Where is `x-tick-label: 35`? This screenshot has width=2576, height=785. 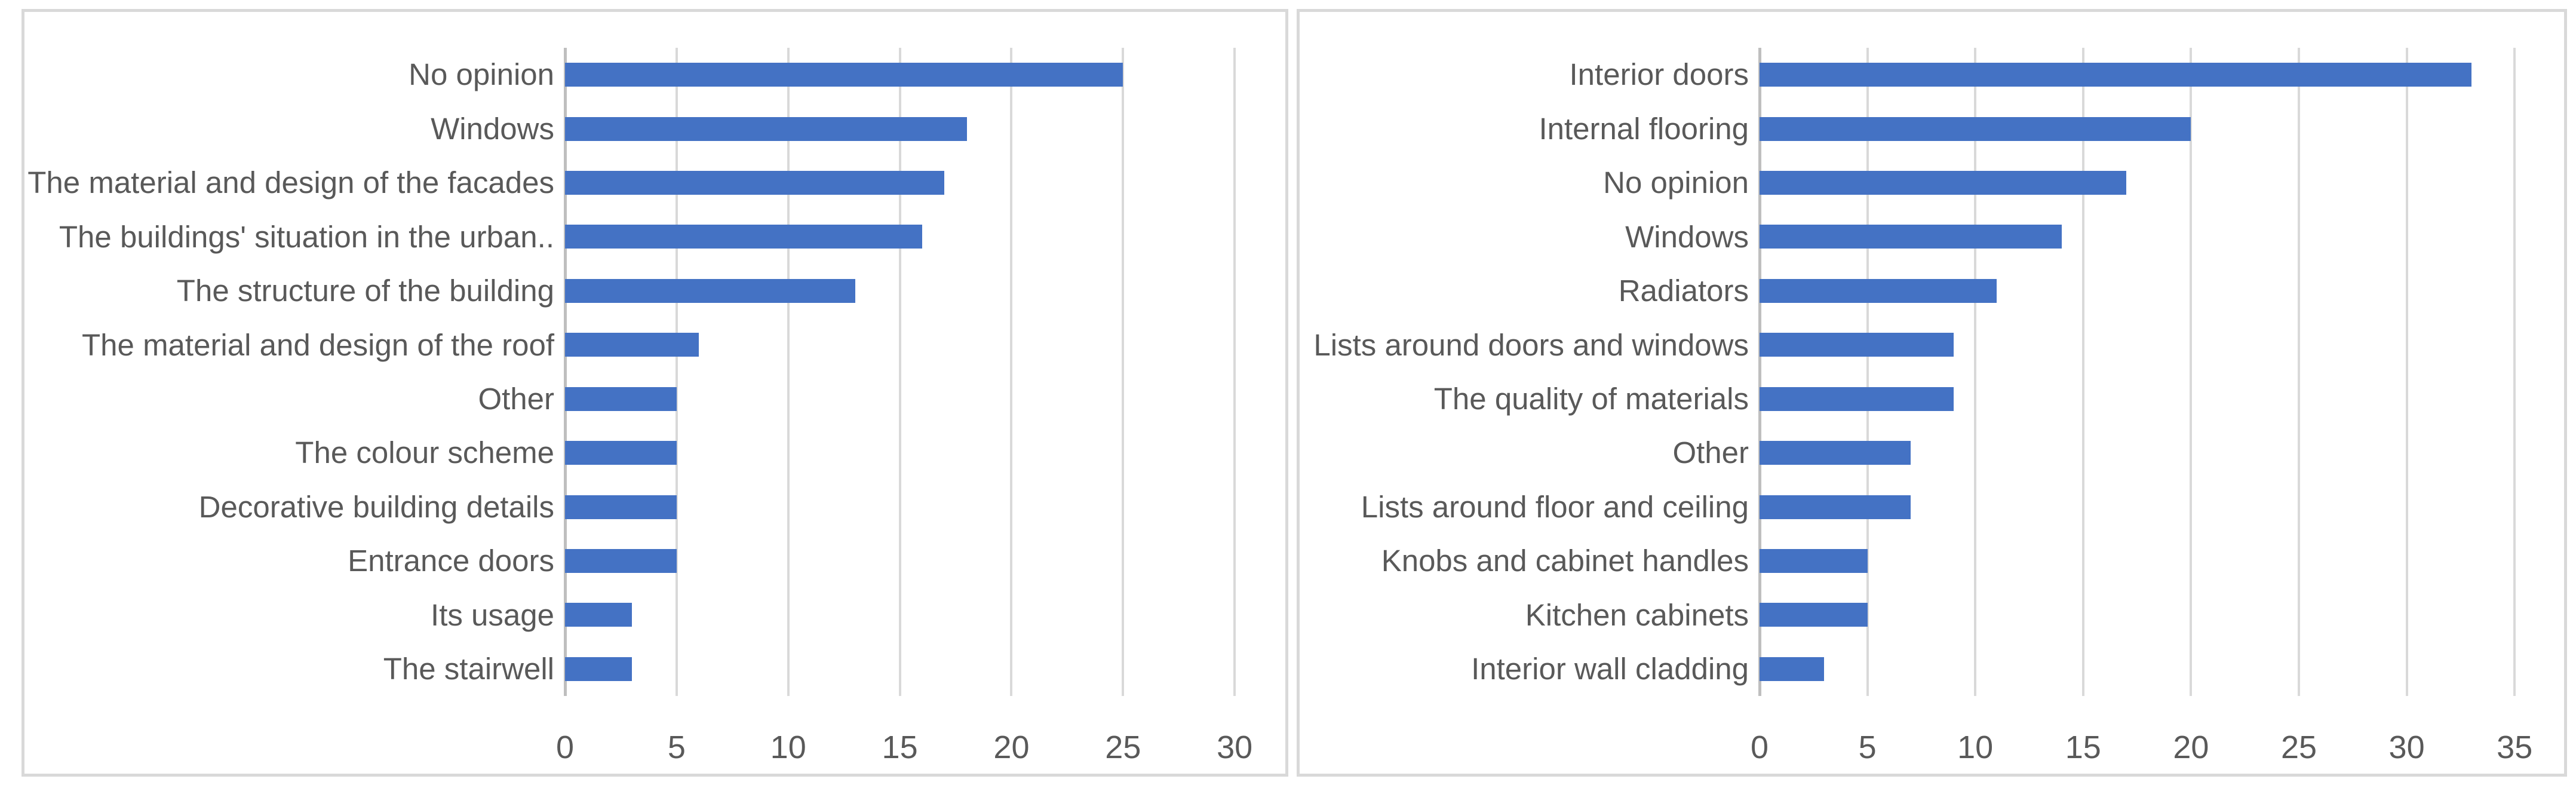 x-tick-label: 35 is located at coordinates (2515, 747).